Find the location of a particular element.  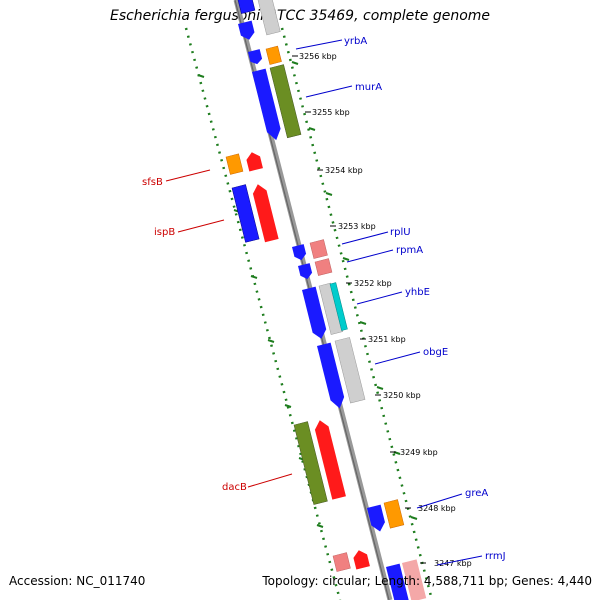

label-obgE: obgE is located at coordinates (435, 352).